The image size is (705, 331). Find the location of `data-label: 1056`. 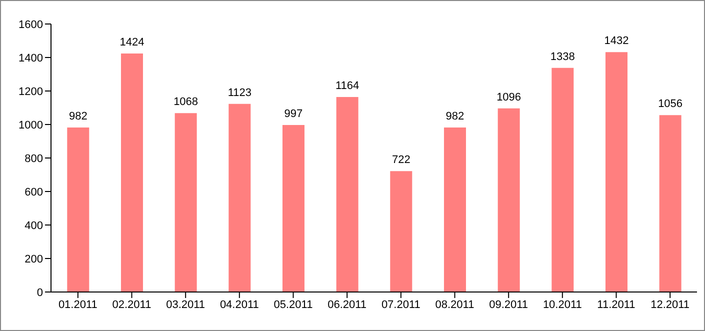

data-label: 1056 is located at coordinates (670, 104).